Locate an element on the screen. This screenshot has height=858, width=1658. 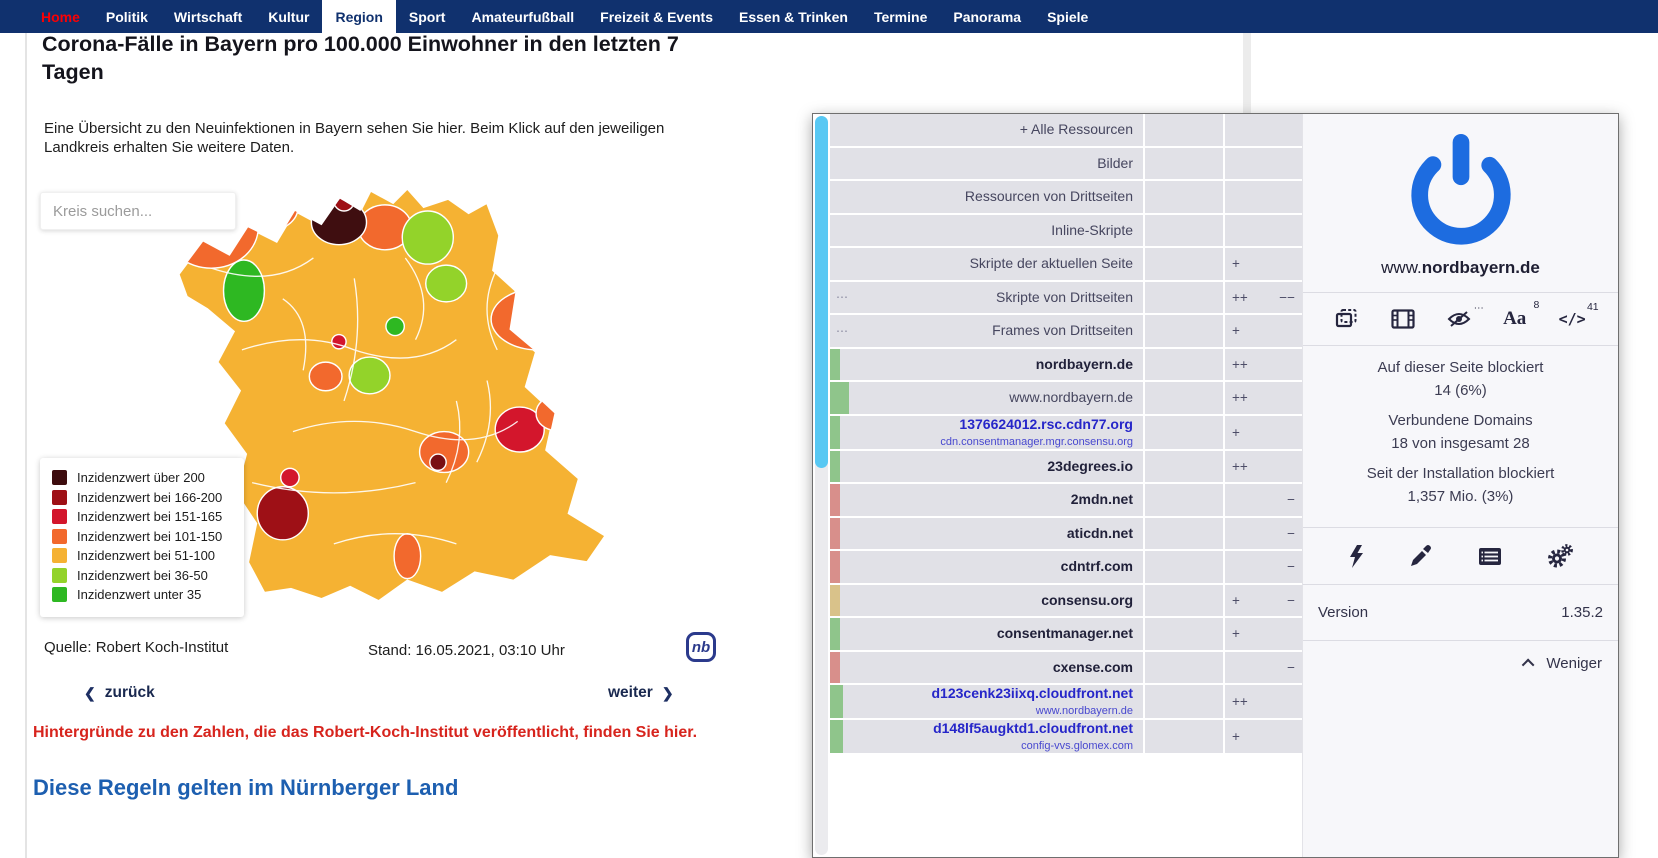
filter-row-label-cell: nordbayern.de is located at coordinates (986, 364).